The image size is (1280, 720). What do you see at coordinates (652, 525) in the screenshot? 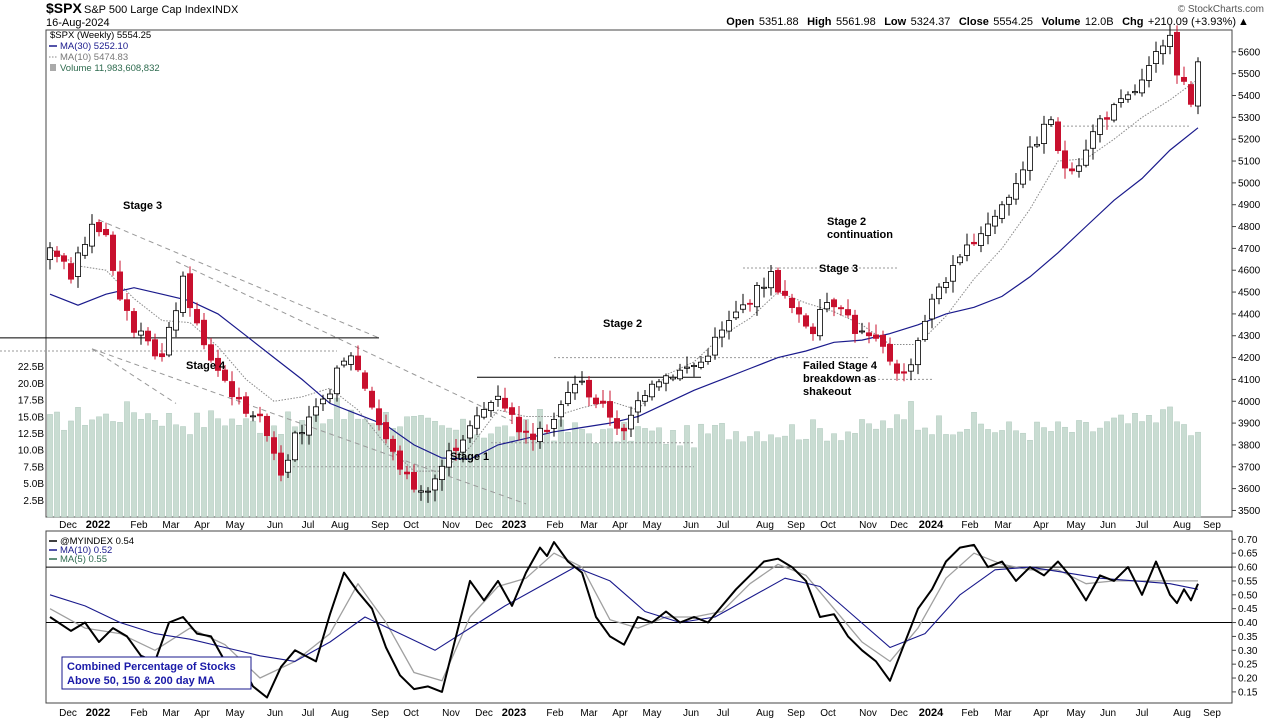
I see `x-tick-label: May` at bounding box center [652, 525].